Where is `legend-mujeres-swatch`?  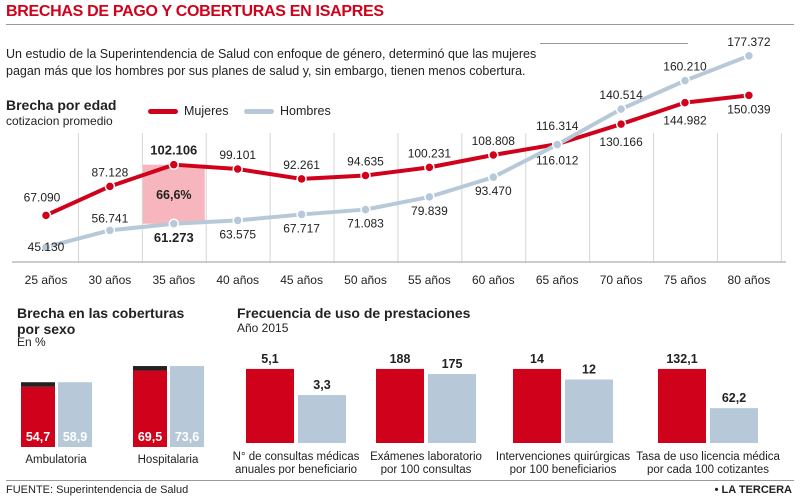 legend-mujeres-swatch is located at coordinates (163, 111).